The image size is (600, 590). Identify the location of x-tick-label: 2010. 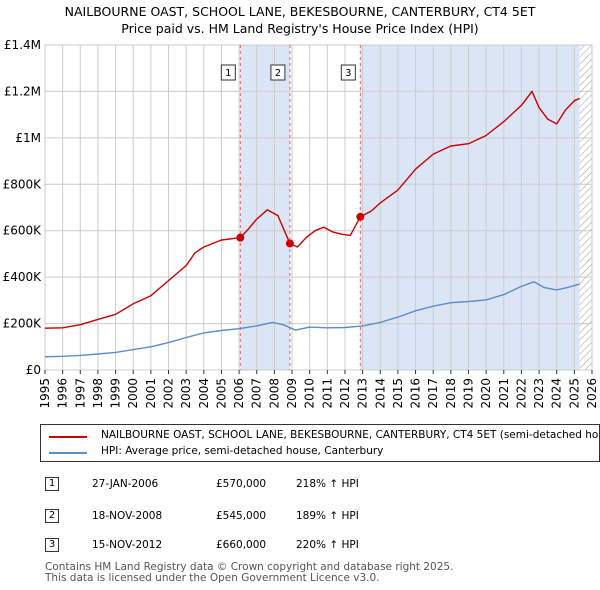
(310, 393).